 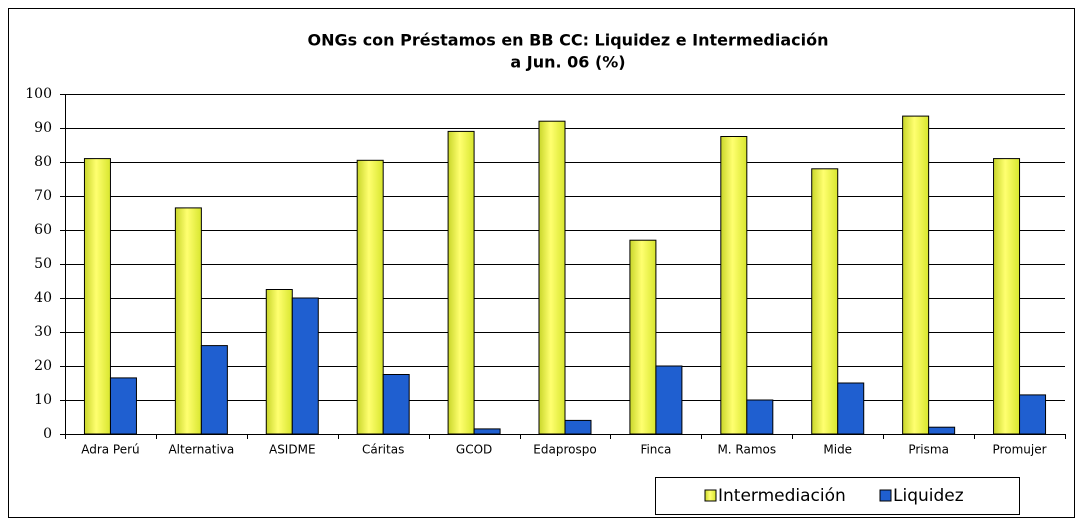 I want to click on y-tick-label: 80, so click(x=43, y=162).